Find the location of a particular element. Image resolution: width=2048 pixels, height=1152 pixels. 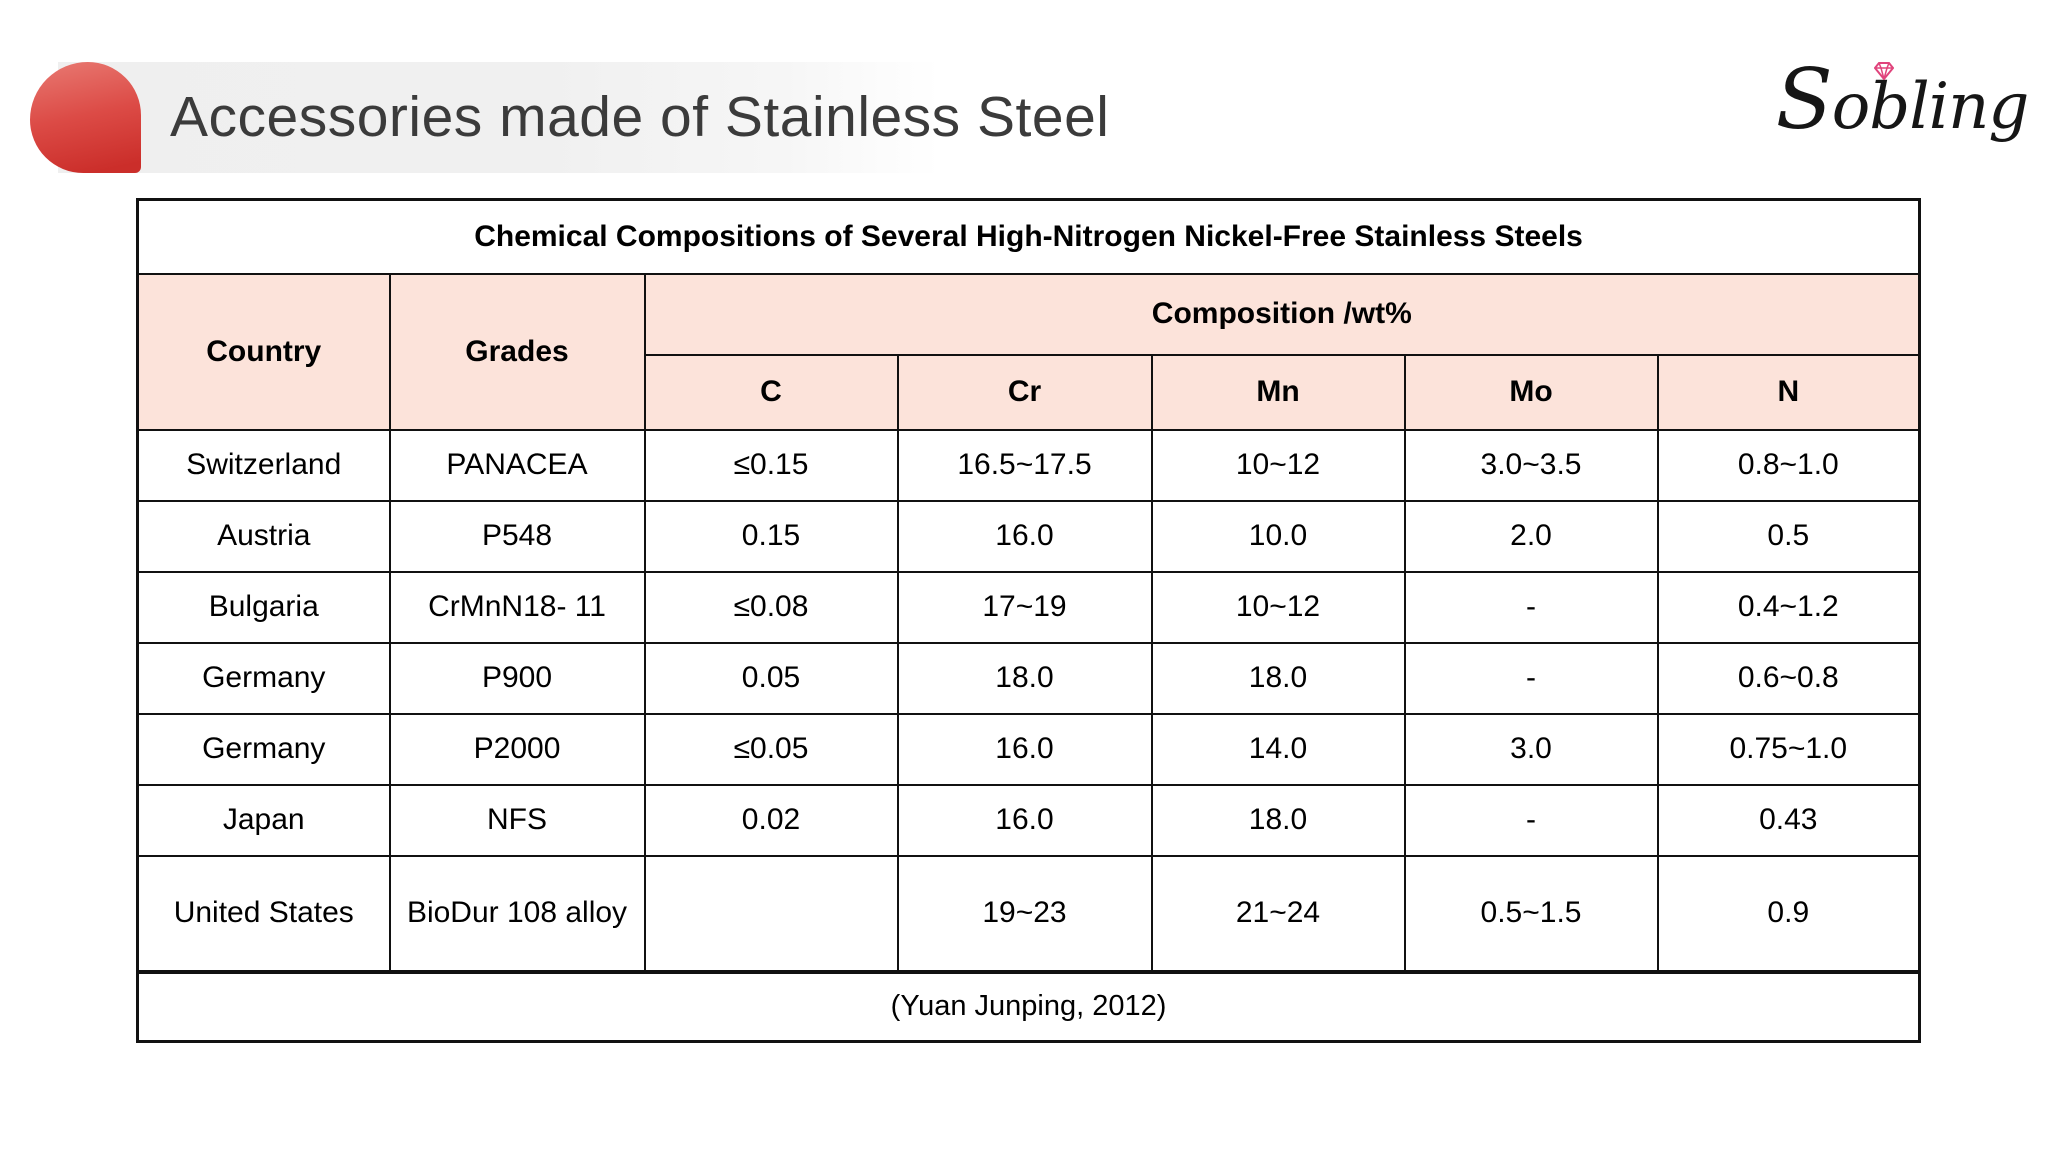

cell-mn: 21~24 is located at coordinates (1278, 913).